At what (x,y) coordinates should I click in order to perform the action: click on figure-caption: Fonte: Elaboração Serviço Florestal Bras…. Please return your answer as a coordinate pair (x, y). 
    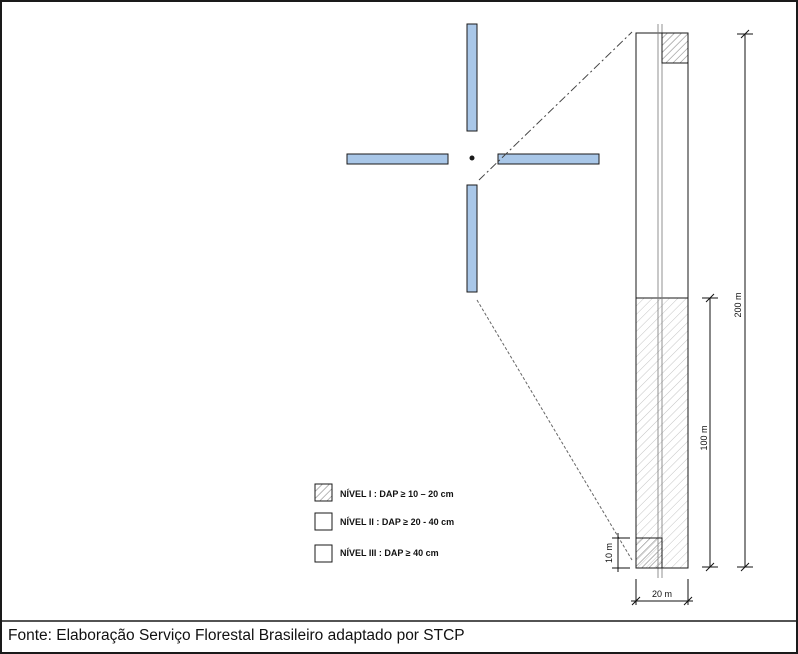
    Looking at the image, I should click on (236, 635).